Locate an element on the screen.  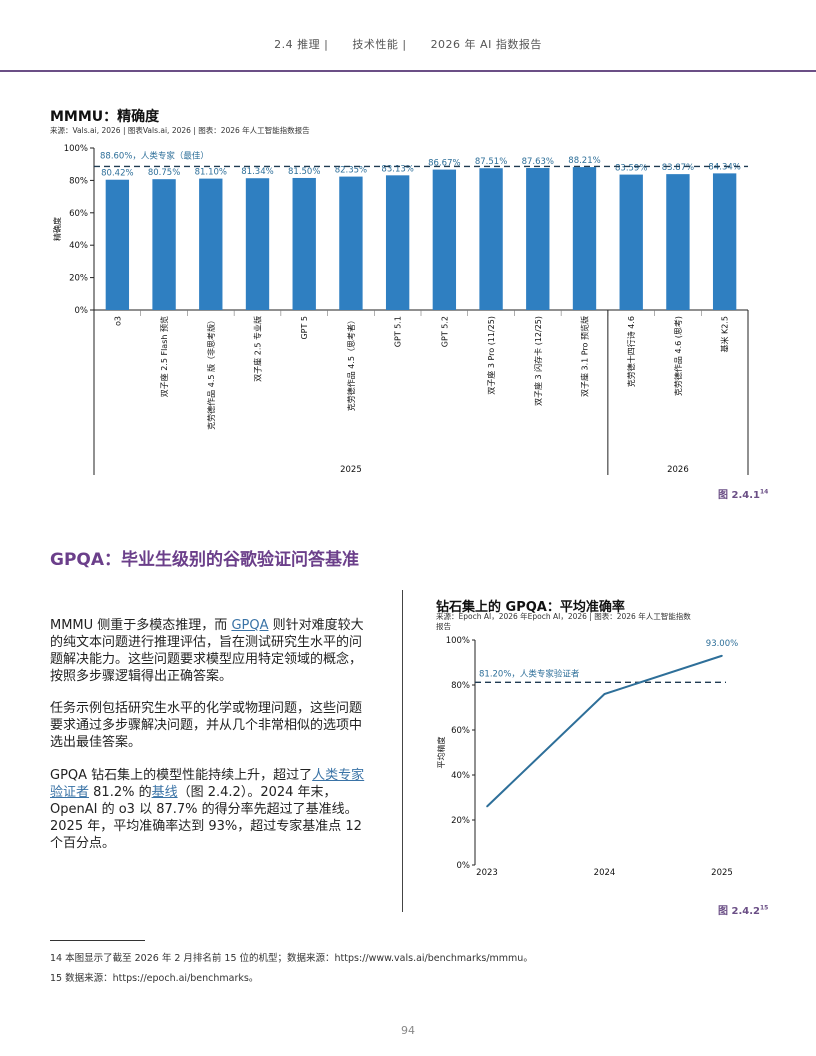
footnote-rule is located at coordinates (97, 940).